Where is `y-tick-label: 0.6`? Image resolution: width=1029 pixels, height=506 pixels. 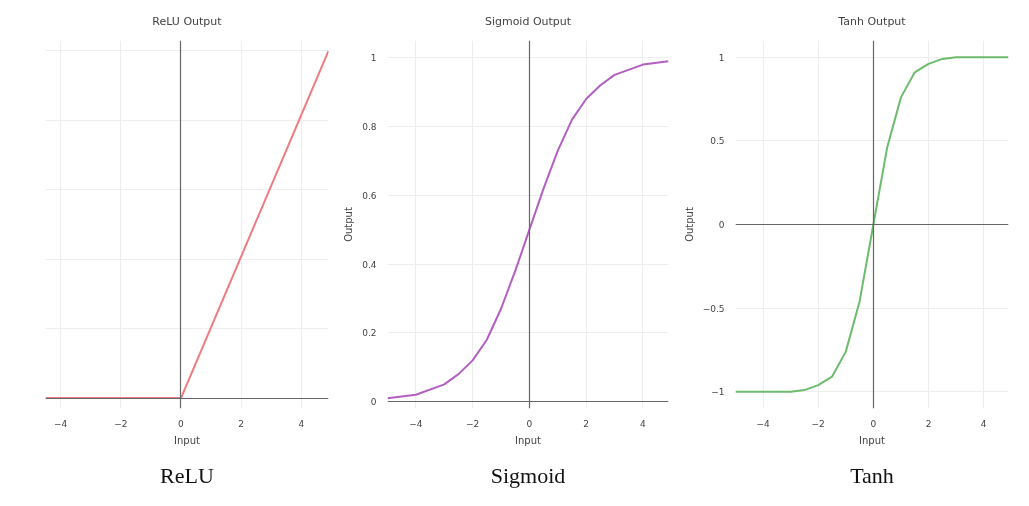 y-tick-label: 0.6 is located at coordinates (369, 195).